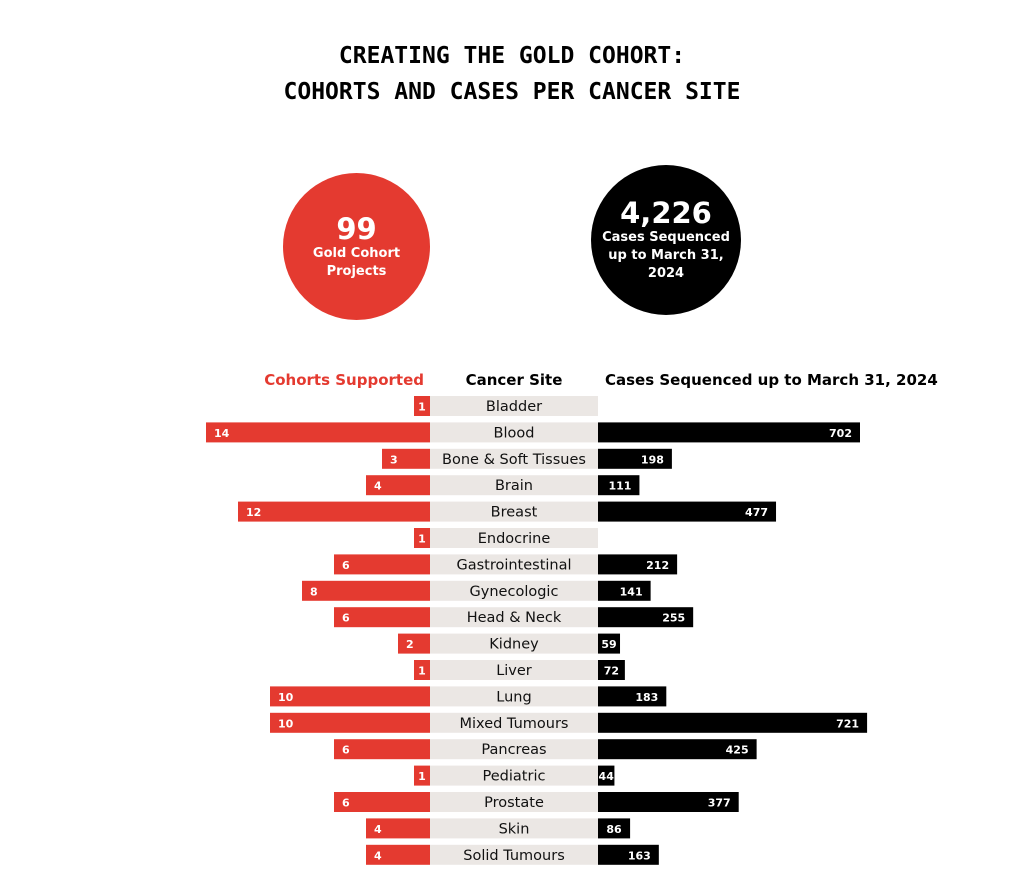 The height and width of the screenshot is (891, 1024). Describe the element at coordinates (422, 406) in the screenshot. I see `cohort-bar-bladder` at that location.